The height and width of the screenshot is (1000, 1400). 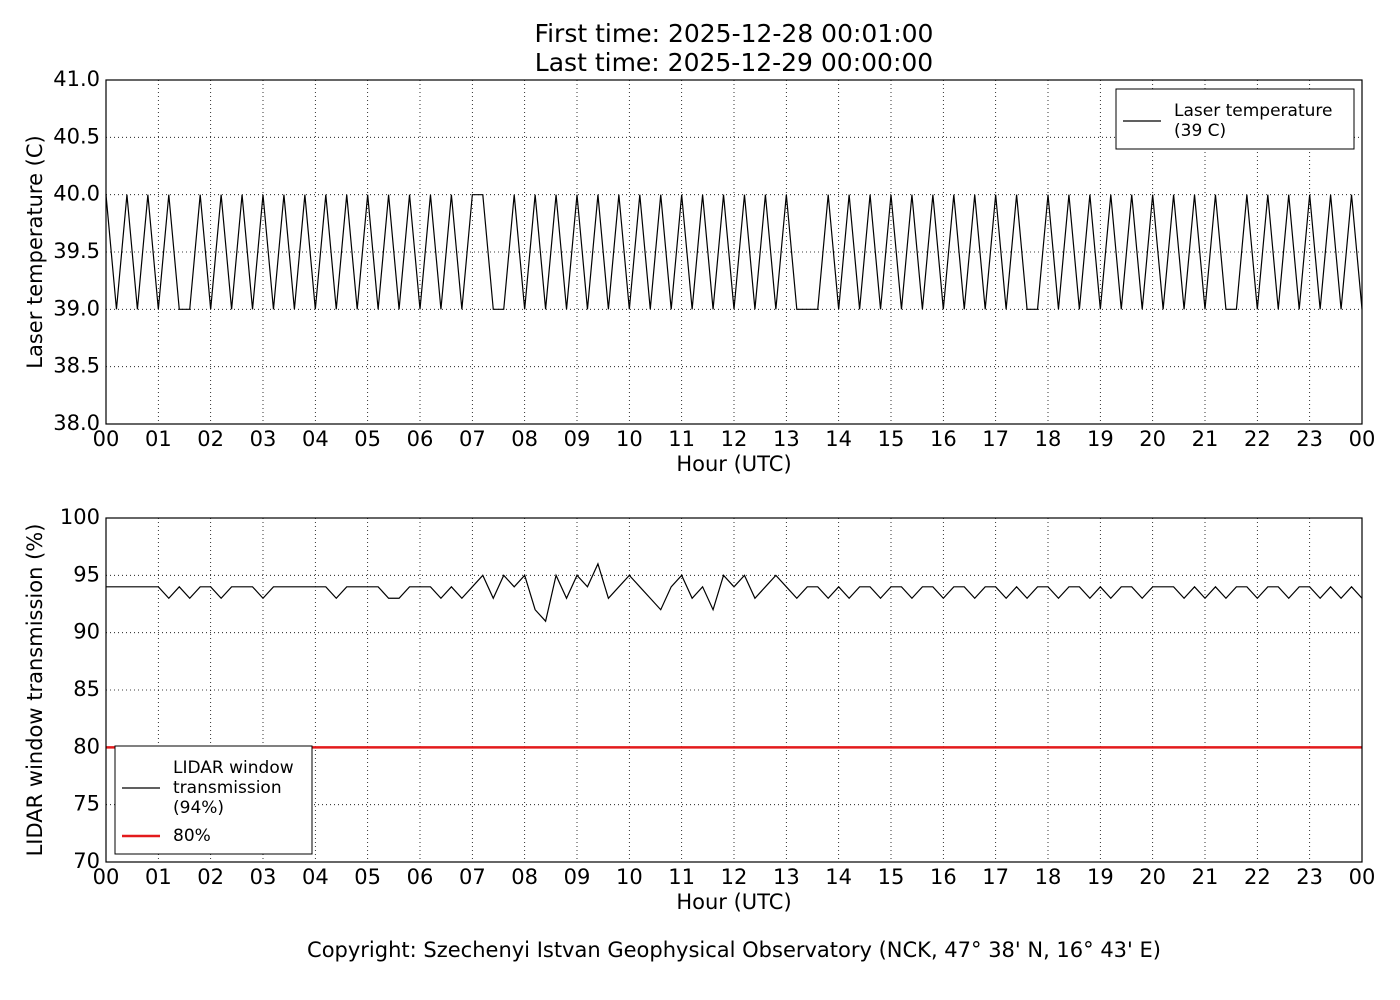 What do you see at coordinates (86, 804) in the screenshot?
I see `y-tick-label: 75` at bounding box center [86, 804].